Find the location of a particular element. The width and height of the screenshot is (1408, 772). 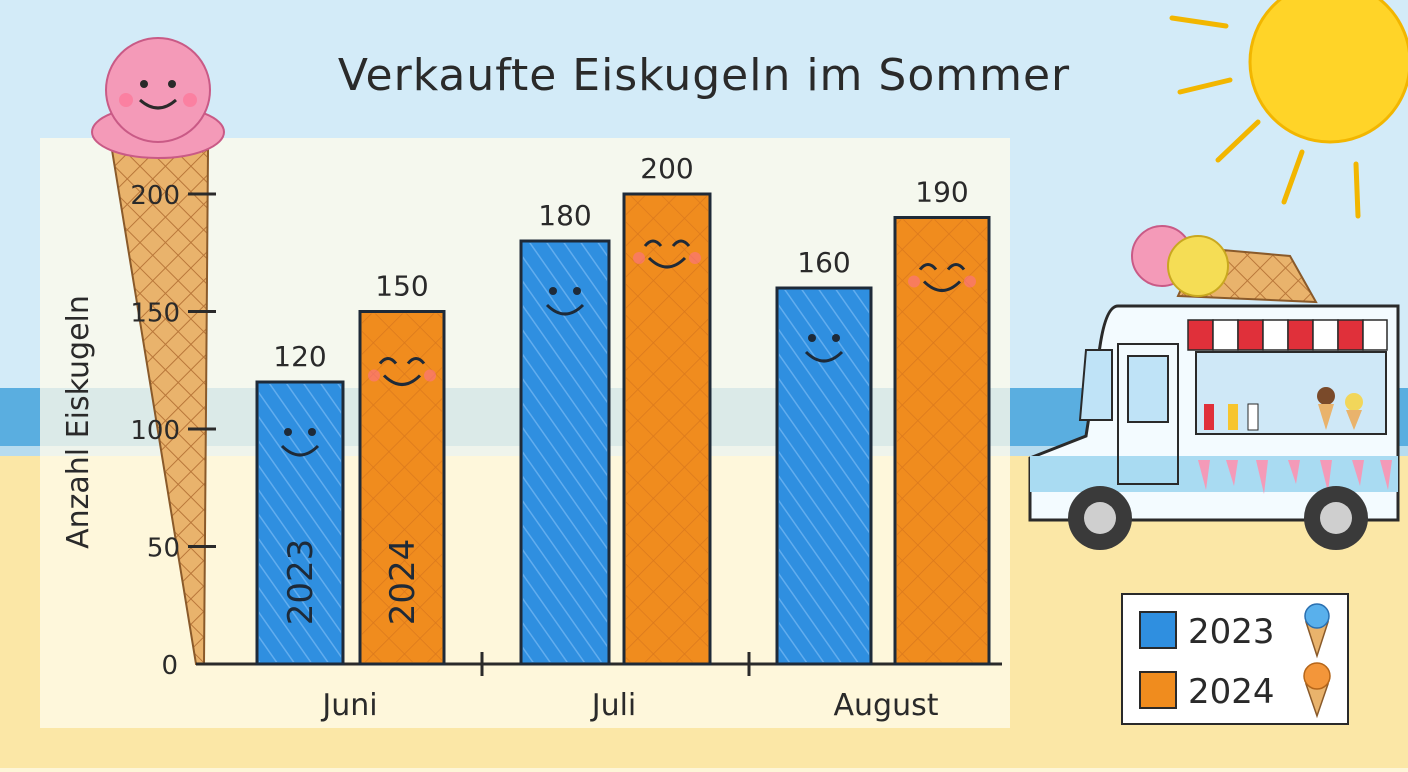

value-label: 180 is located at coordinates (564, 215).